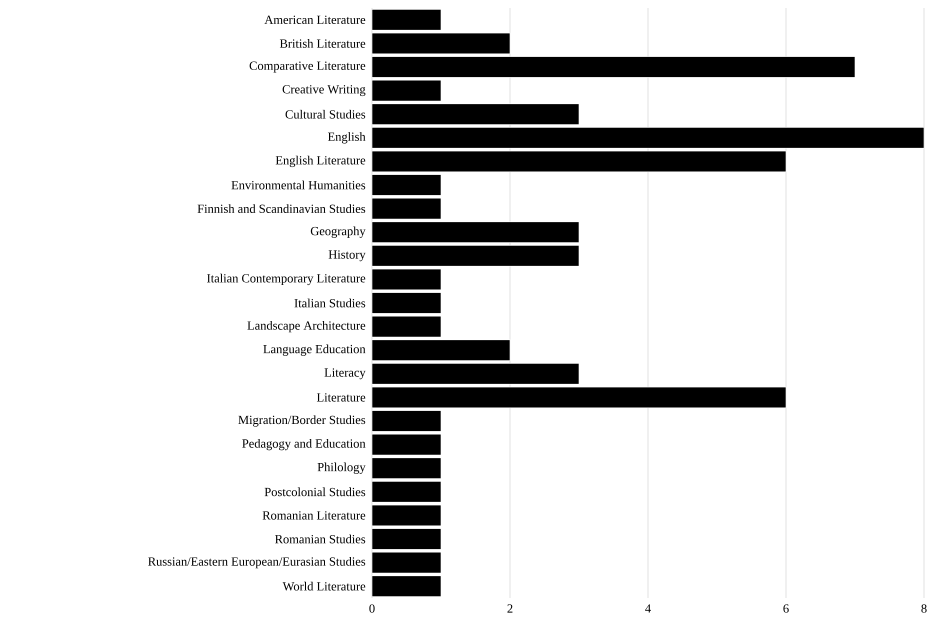  Describe the element at coordinates (786, 608) in the screenshot. I see `x-tick-label: 6` at that location.